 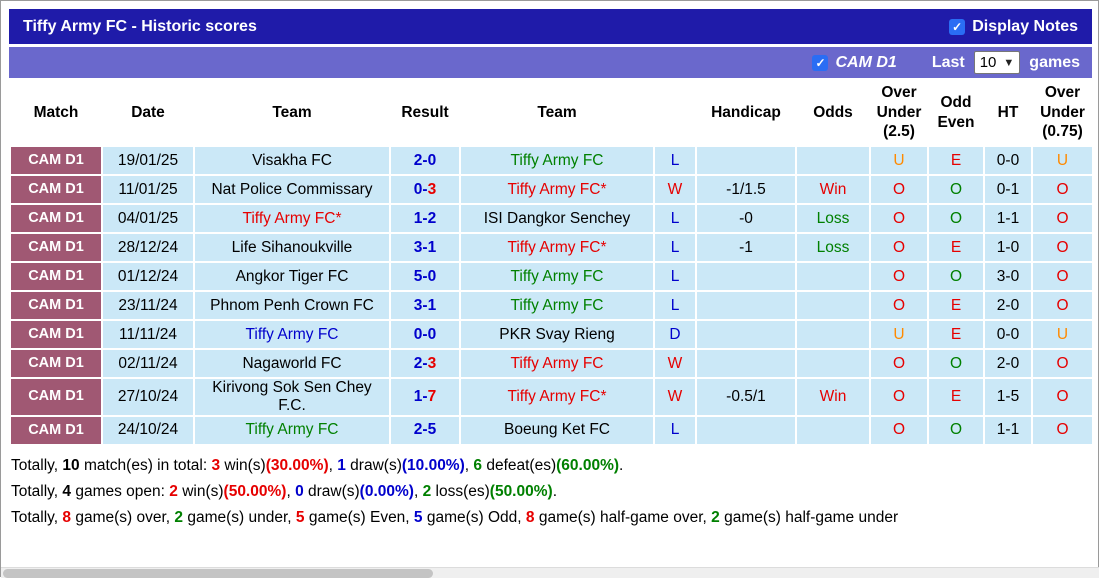 What do you see at coordinates (292, 305) in the screenshot?
I see `home-team: Phnom Penh Crown FC` at bounding box center [292, 305].